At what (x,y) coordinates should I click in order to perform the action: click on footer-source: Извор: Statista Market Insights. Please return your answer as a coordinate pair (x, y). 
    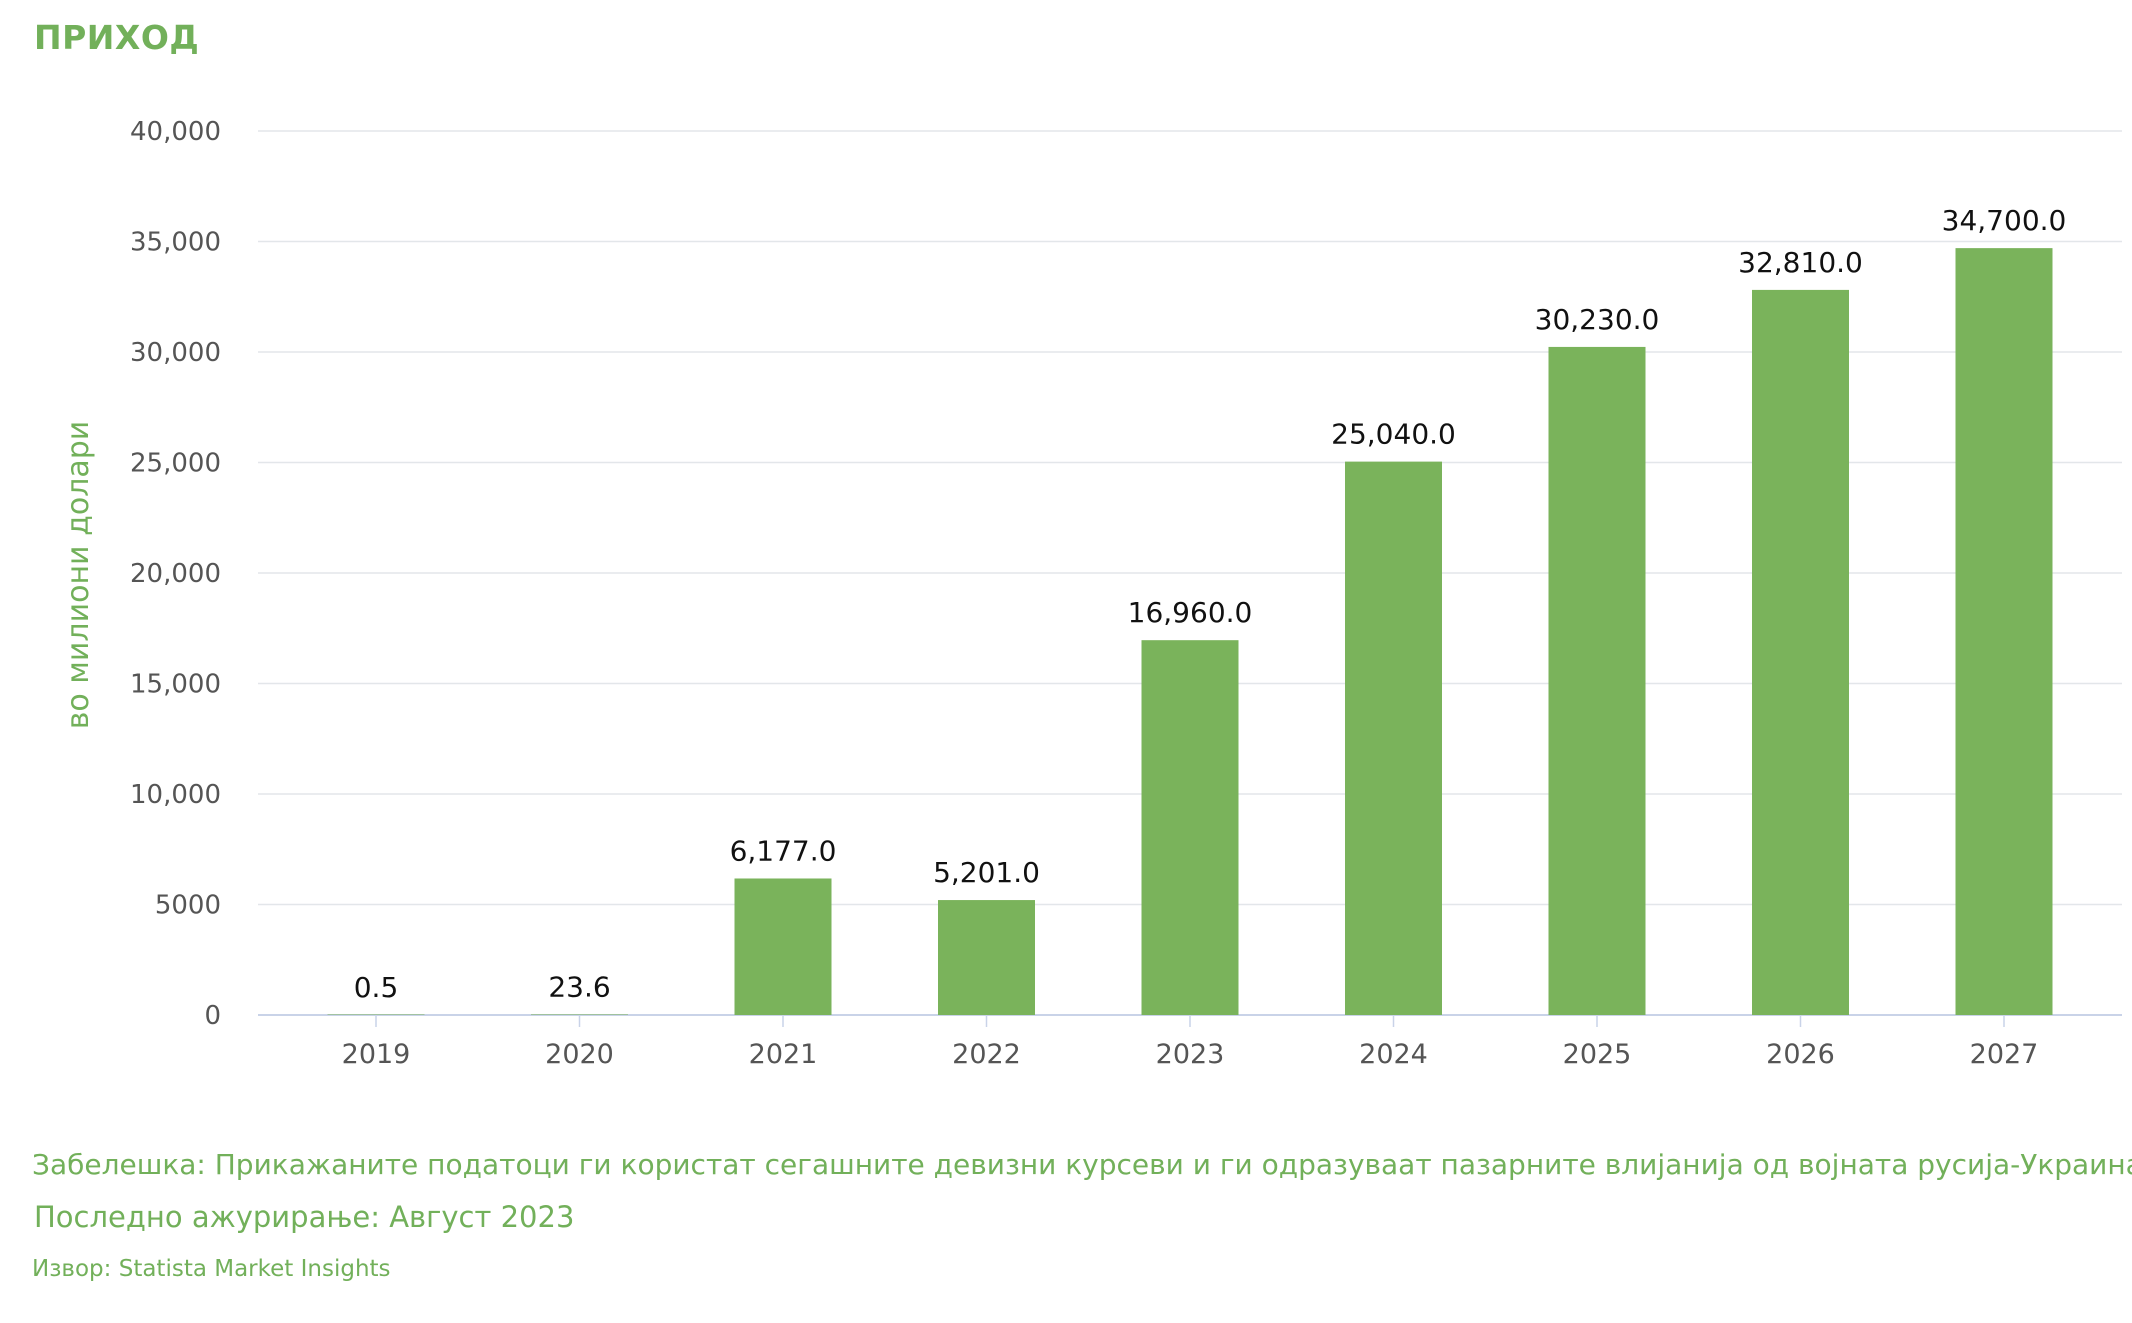
    Looking at the image, I should click on (211, 1269).